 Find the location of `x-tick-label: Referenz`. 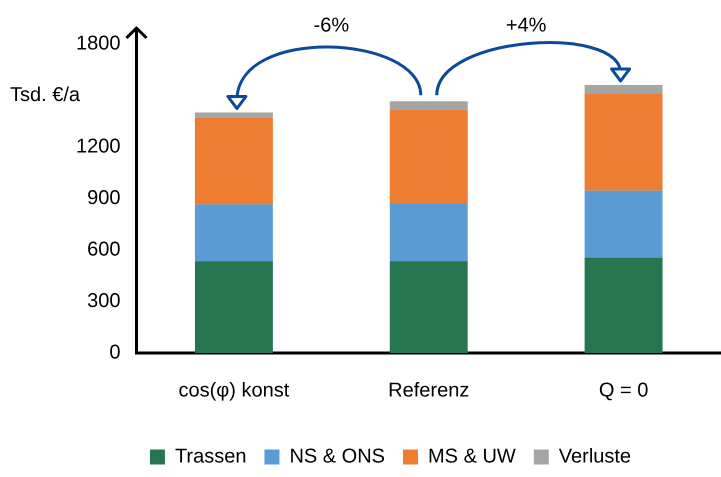

x-tick-label: Referenz is located at coordinates (429, 391).